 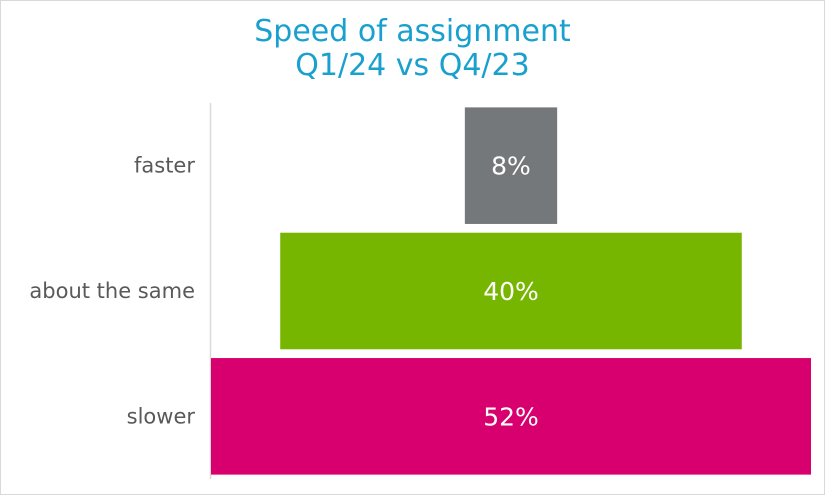 I want to click on chart-title: Speed of assignment, so click(x=412, y=31).